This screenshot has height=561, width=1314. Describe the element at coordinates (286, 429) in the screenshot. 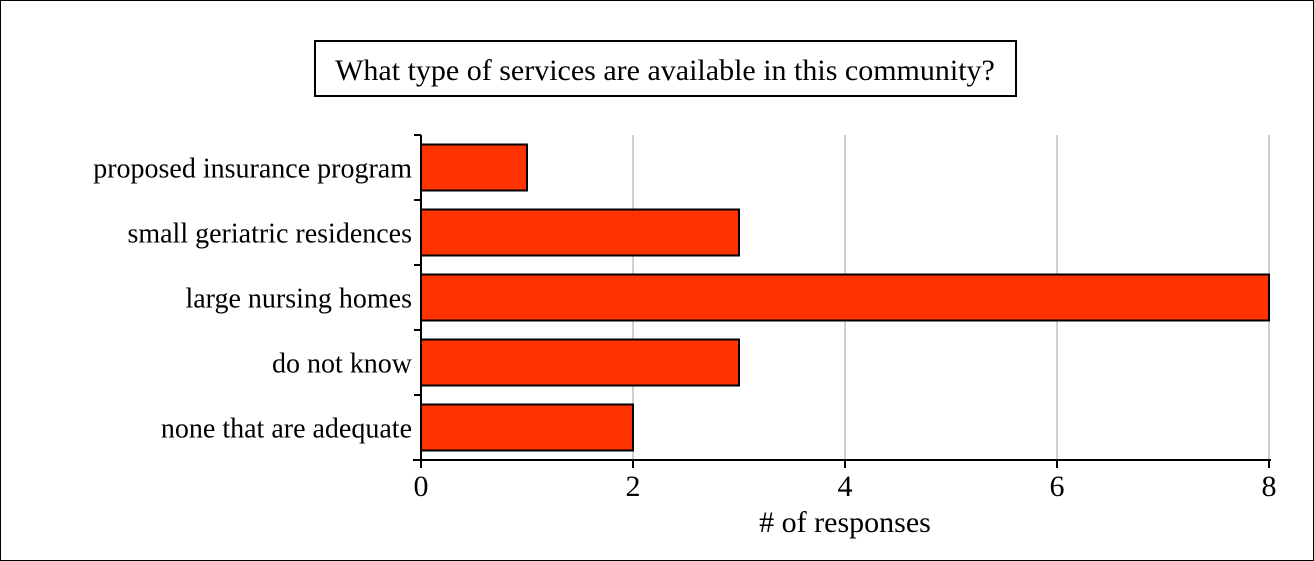

I see `category-label: none that are adequate` at that location.